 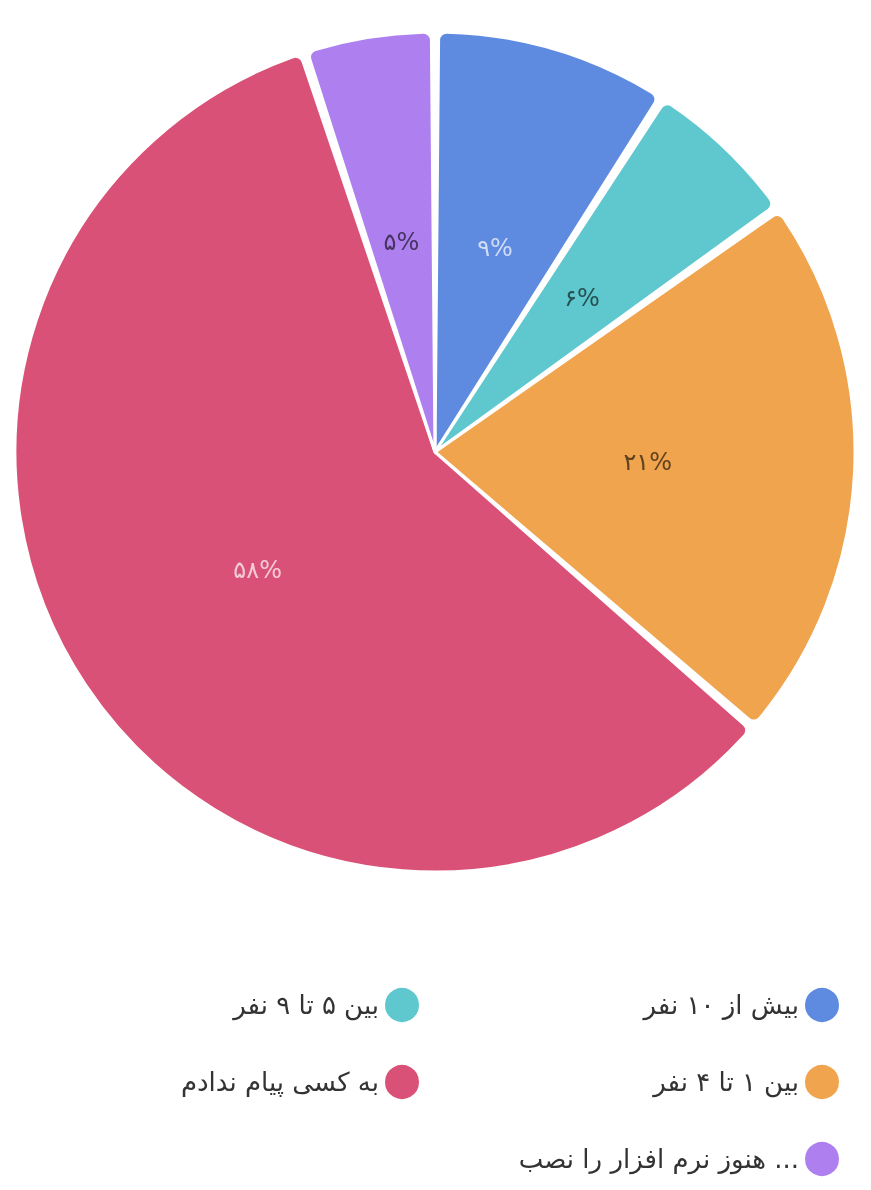 I want to click on data-label: ۹%, so click(x=495, y=247).